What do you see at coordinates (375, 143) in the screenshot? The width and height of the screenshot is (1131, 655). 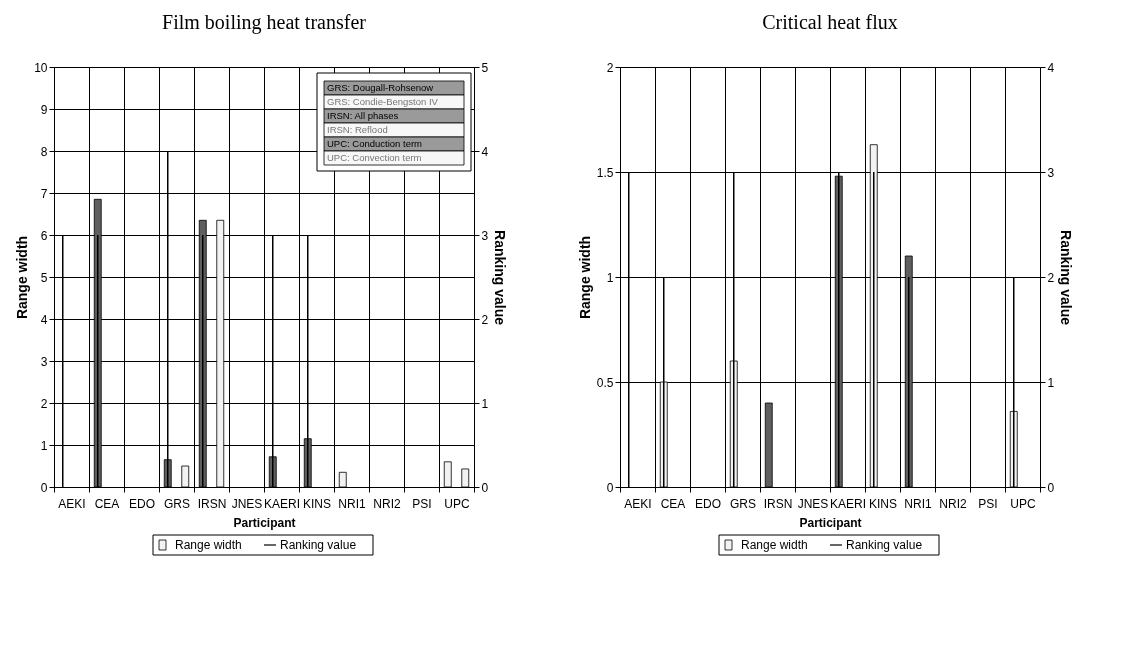 I see `annotation: UPC: Conduction term` at bounding box center [375, 143].